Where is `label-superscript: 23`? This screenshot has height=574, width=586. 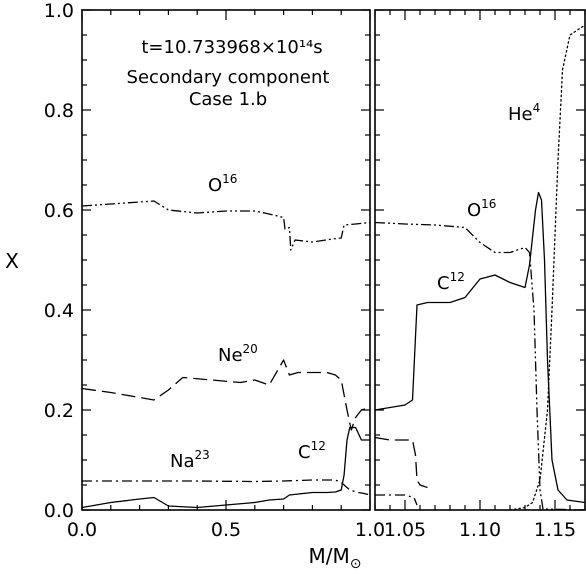
label-superscript: 23 is located at coordinates (202, 455).